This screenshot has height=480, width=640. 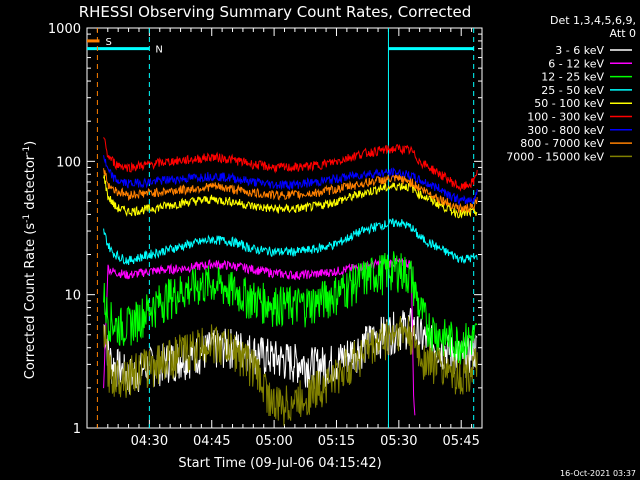 What do you see at coordinates (623, 33) in the screenshot?
I see `legend-header: Att 0` at bounding box center [623, 33].